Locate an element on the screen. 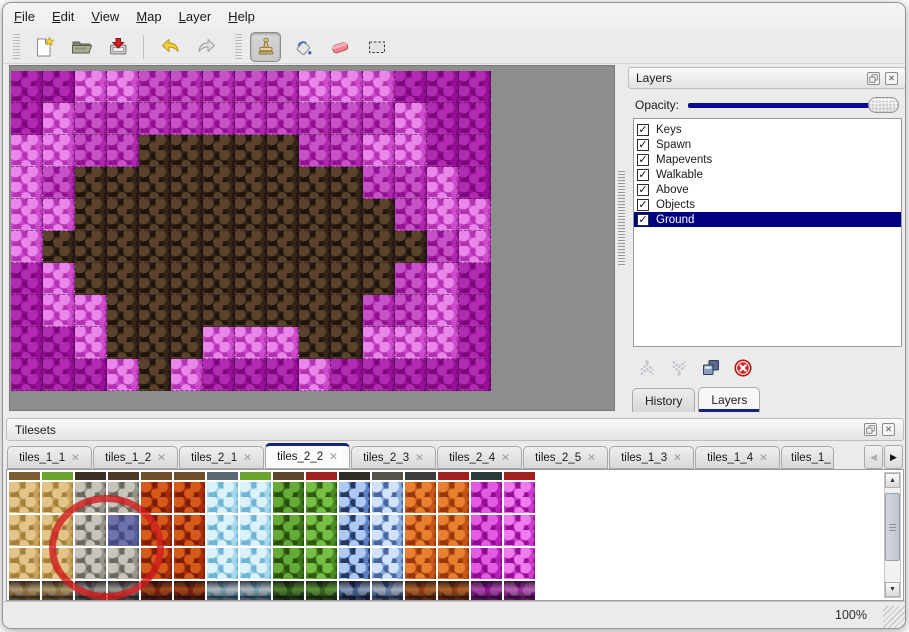 The height and width of the screenshot is (632, 909). lower-layer-button is located at coordinates (679, 368).